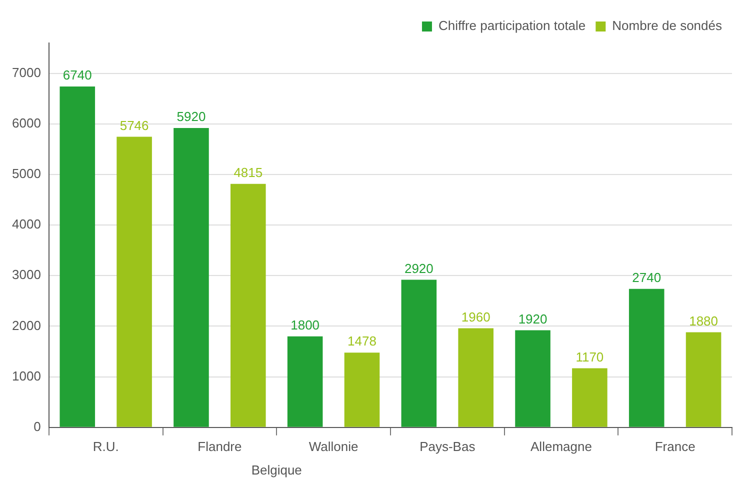 This screenshot has width=744, height=483. Describe the element at coordinates (248, 172) in the screenshot. I see `data-label: 4815` at that location.